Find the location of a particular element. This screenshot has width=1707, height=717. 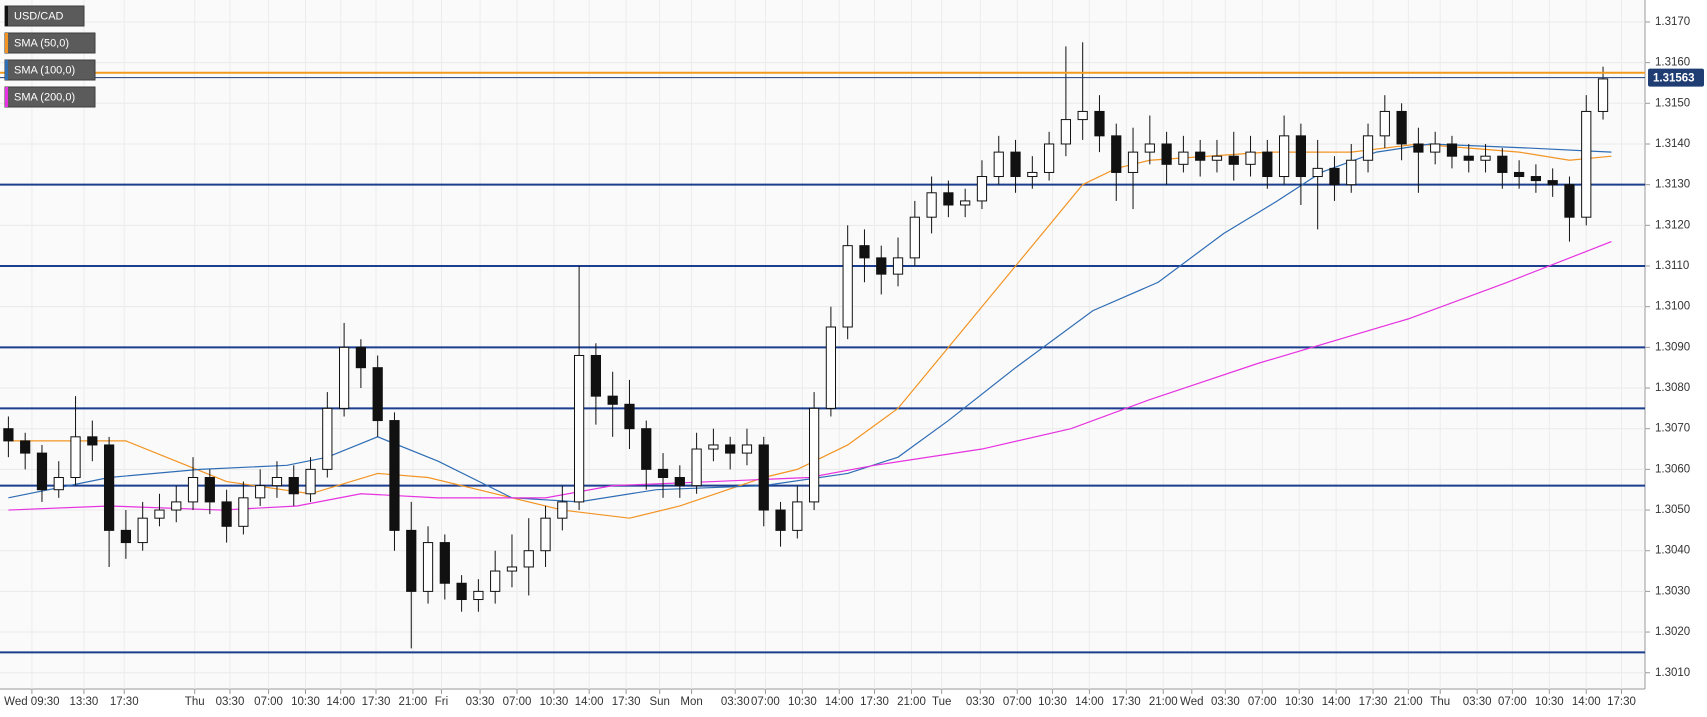

y-tick-label: 1.3110 is located at coordinates (1672, 266).